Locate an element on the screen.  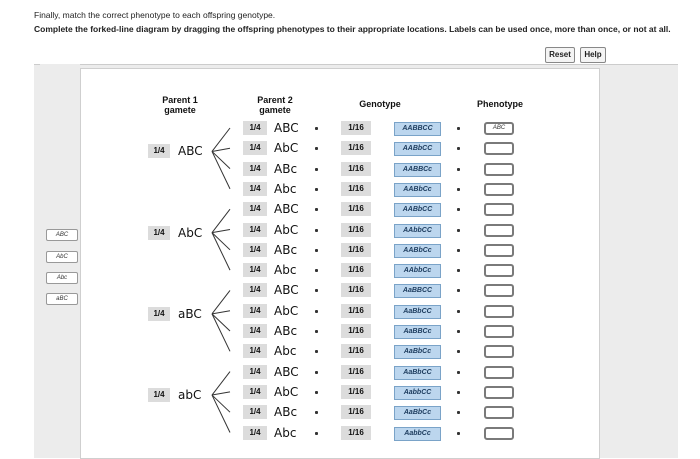
genotype-cell: AabbCC is located at coordinates (417, 392).